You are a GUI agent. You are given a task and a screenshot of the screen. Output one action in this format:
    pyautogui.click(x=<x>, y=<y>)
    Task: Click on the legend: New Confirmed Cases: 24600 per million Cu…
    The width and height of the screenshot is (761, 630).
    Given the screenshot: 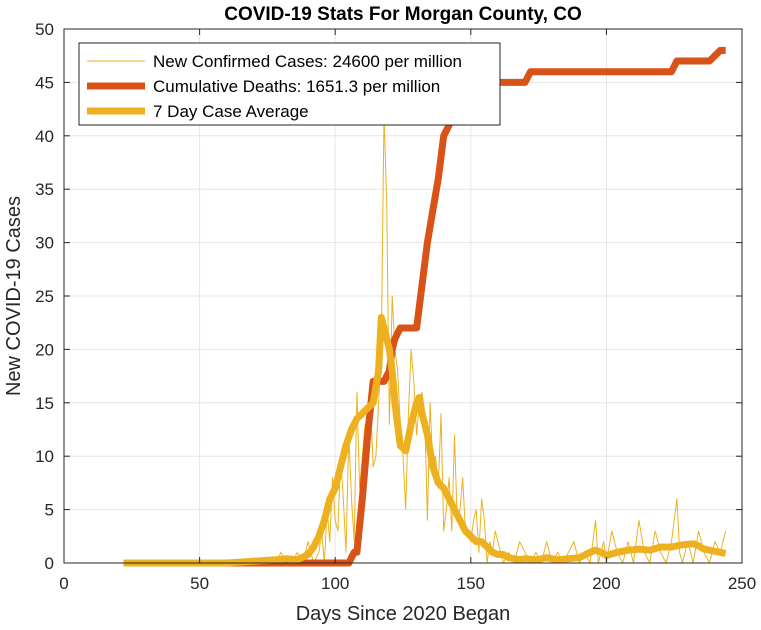 What is the action you would take?
    pyautogui.click(x=289, y=84)
    